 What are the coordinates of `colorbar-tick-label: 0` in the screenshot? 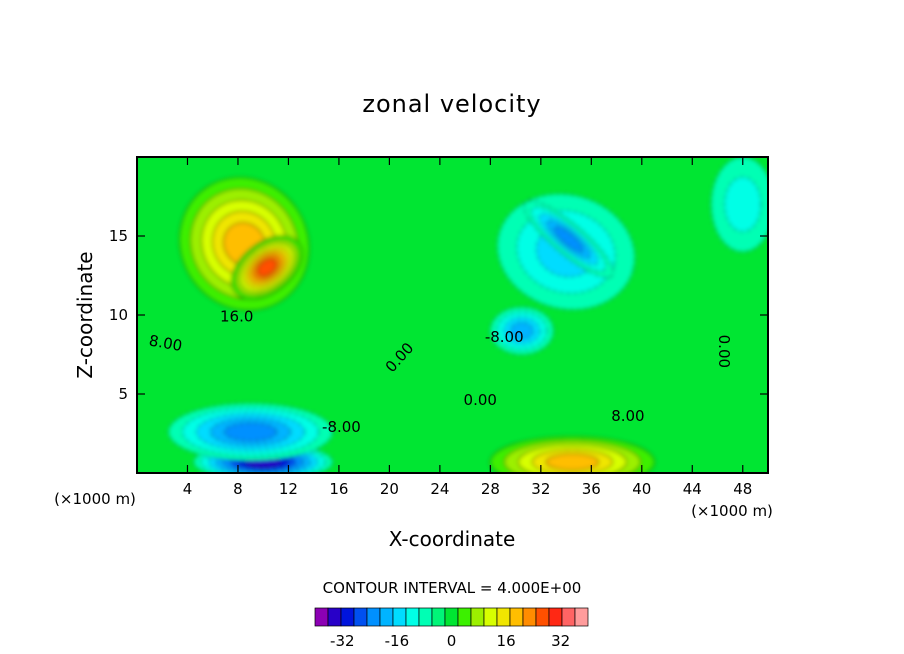 It's located at (452, 641).